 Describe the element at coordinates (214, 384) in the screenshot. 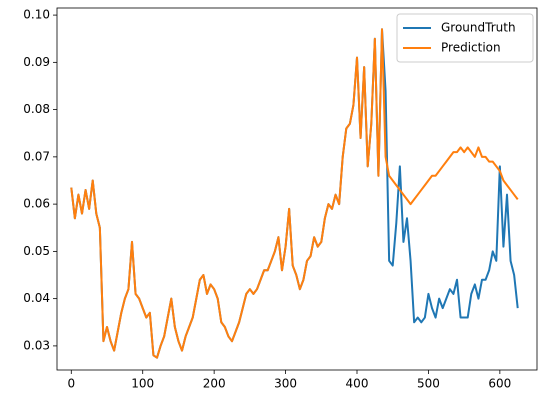

I see `x-tick-label: 200` at that location.